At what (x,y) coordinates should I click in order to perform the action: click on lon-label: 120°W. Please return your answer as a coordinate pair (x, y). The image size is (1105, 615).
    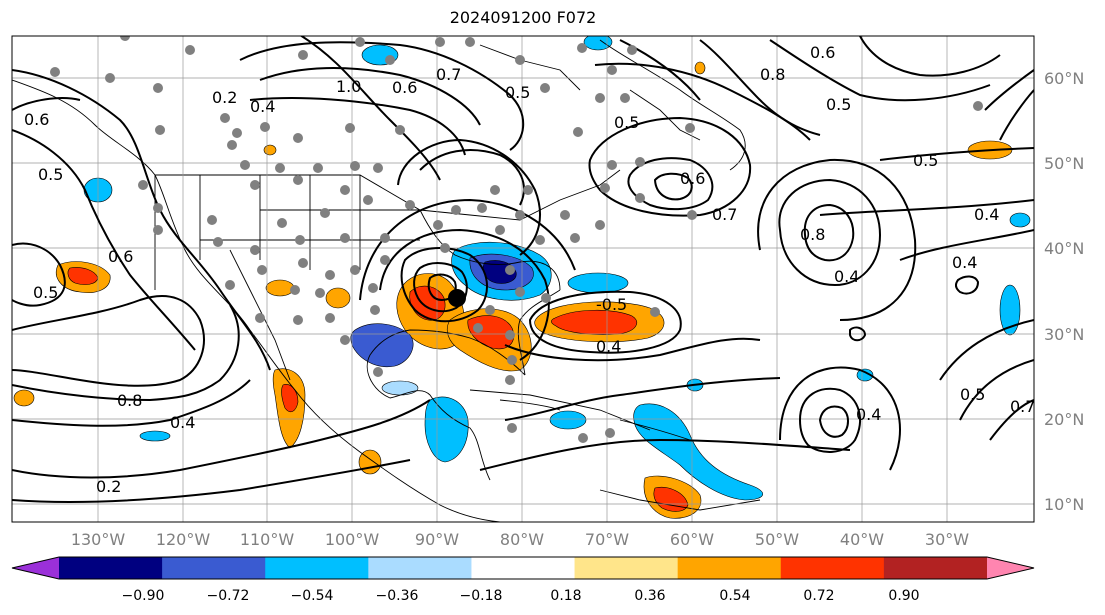
    Looking at the image, I should click on (183, 539).